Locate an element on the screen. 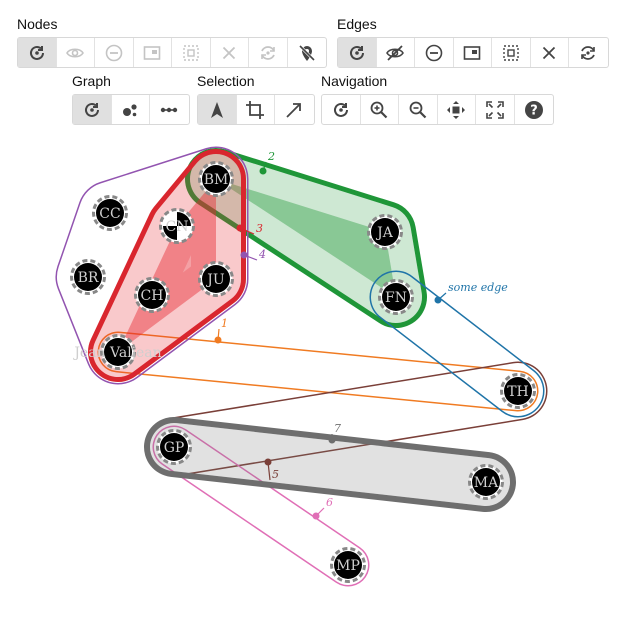 The width and height of the screenshot is (631, 622). navigation-zoom-in-button is located at coordinates (380, 109).